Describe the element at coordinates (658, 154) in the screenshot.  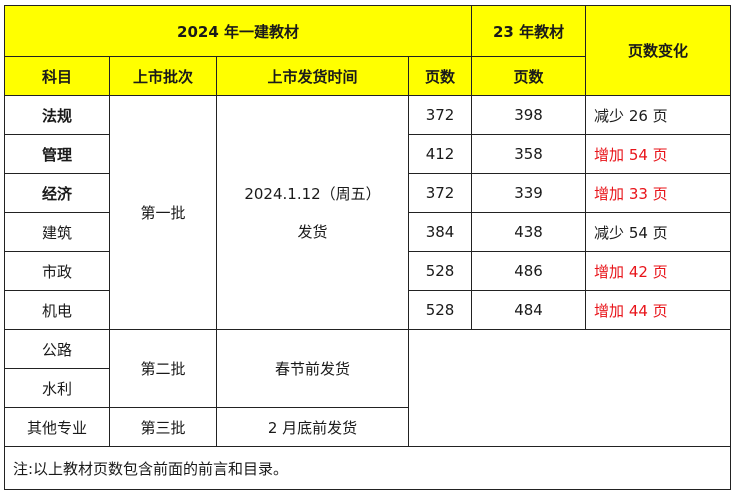
I see `change-cell: 增加 54 页` at that location.